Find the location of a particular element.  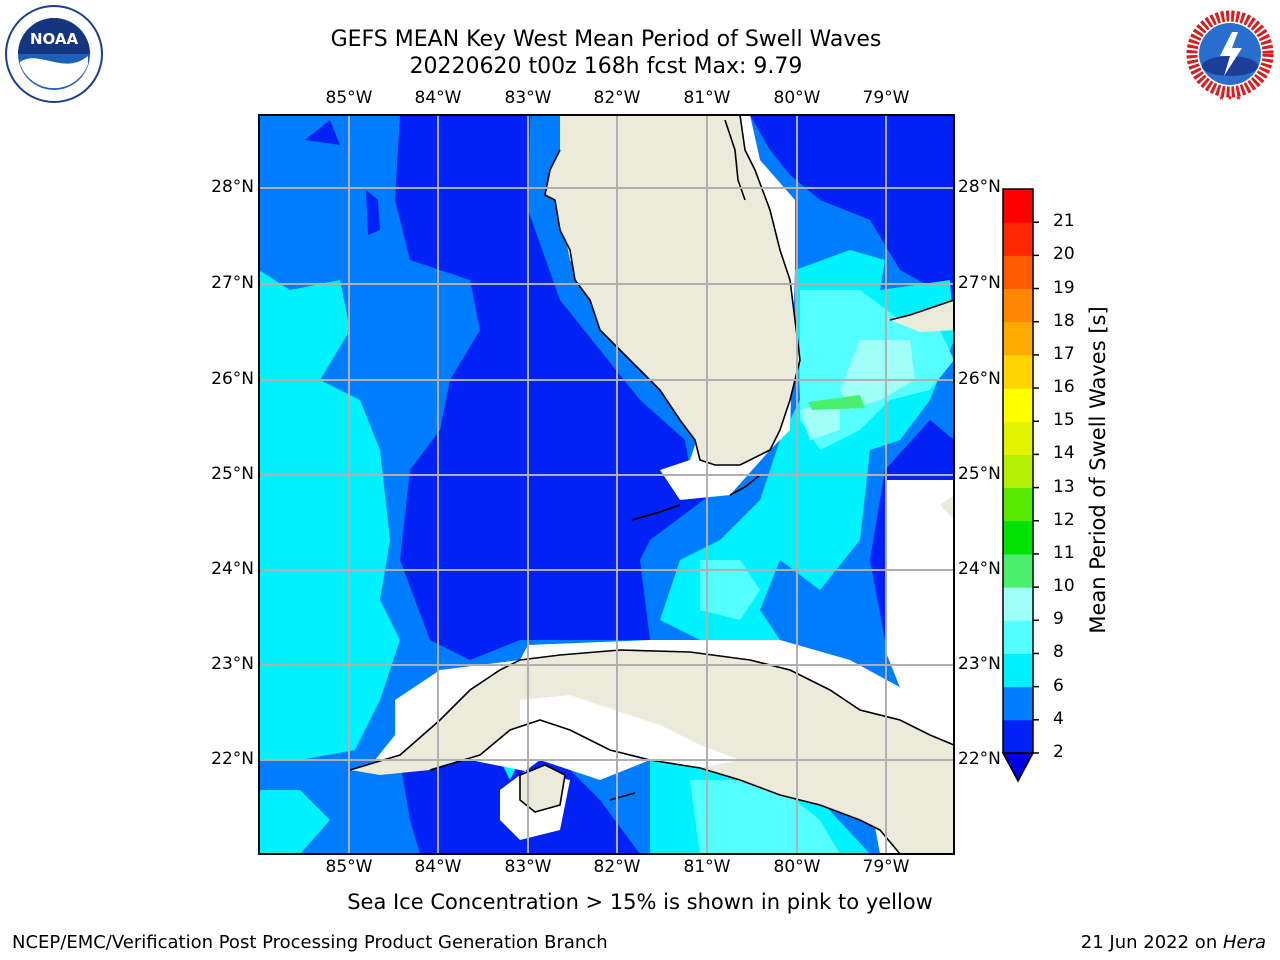

lat-label-left: 28°N is located at coordinates (232, 187).